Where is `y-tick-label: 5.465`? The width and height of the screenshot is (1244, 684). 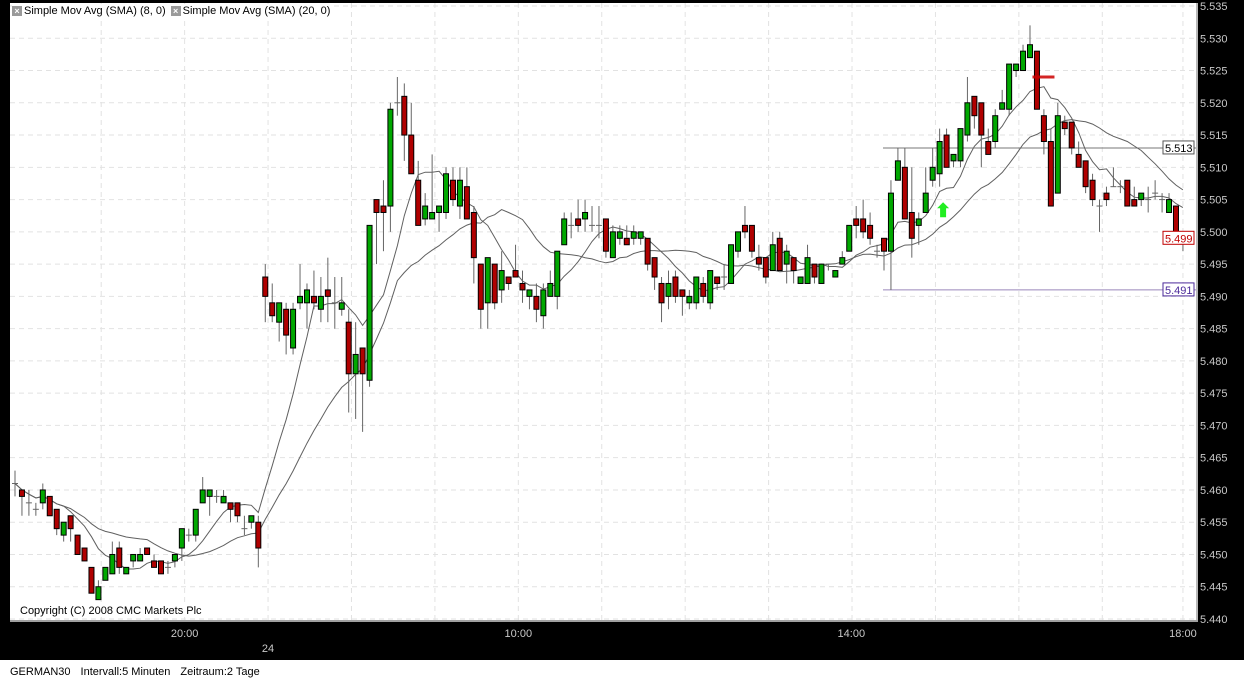 y-tick-label: 5.465 is located at coordinates (1214, 459).